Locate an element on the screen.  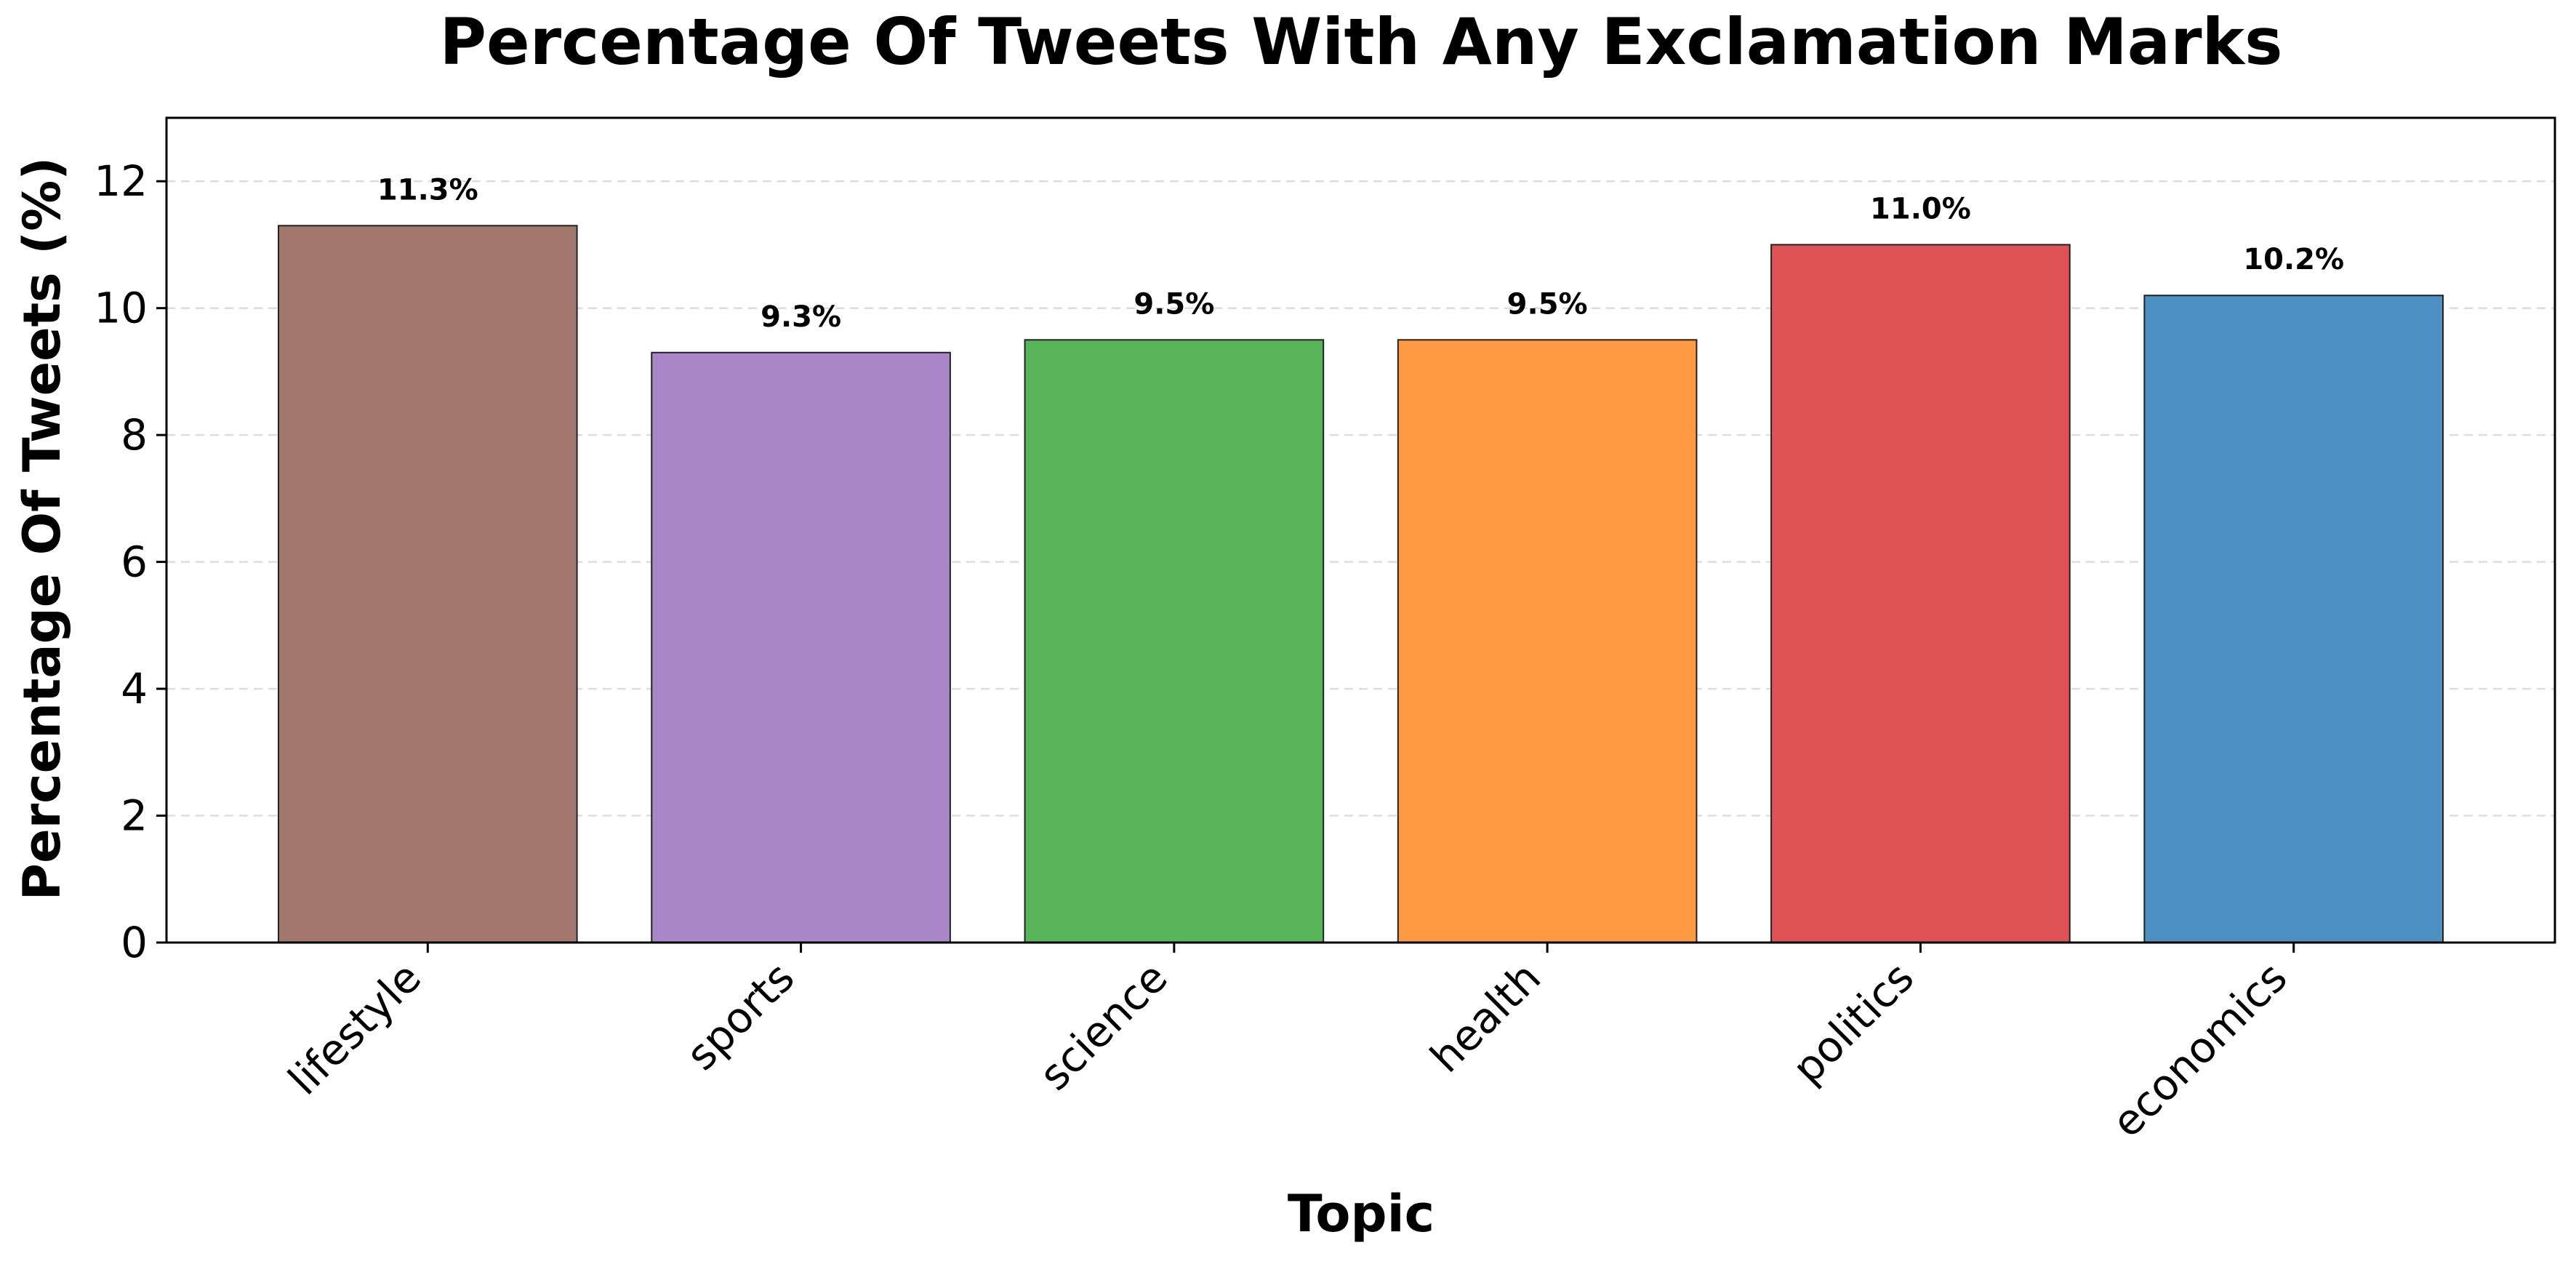
y-tick-label: 4 is located at coordinates (134, 688).